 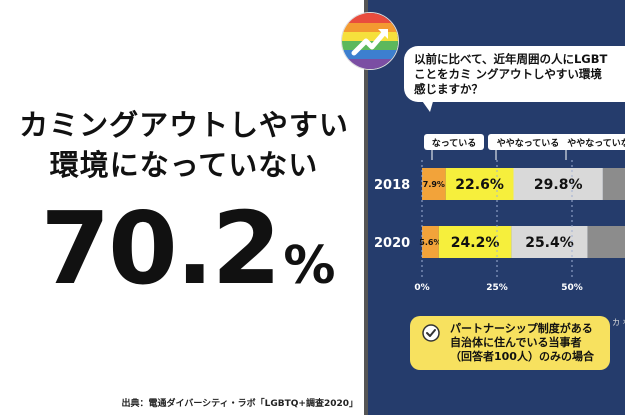 What do you see at coordinates (239, 404) in the screenshot?
I see `source-note: 出典：電通ダイバーシティ・ラボ「LGBTQ+調査2020」` at bounding box center [239, 404].